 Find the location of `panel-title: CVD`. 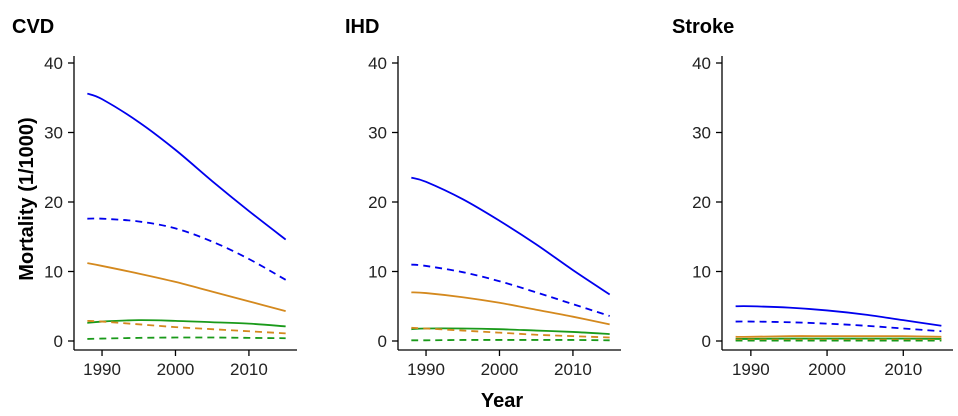

panel-title: CVD is located at coordinates (33, 27).